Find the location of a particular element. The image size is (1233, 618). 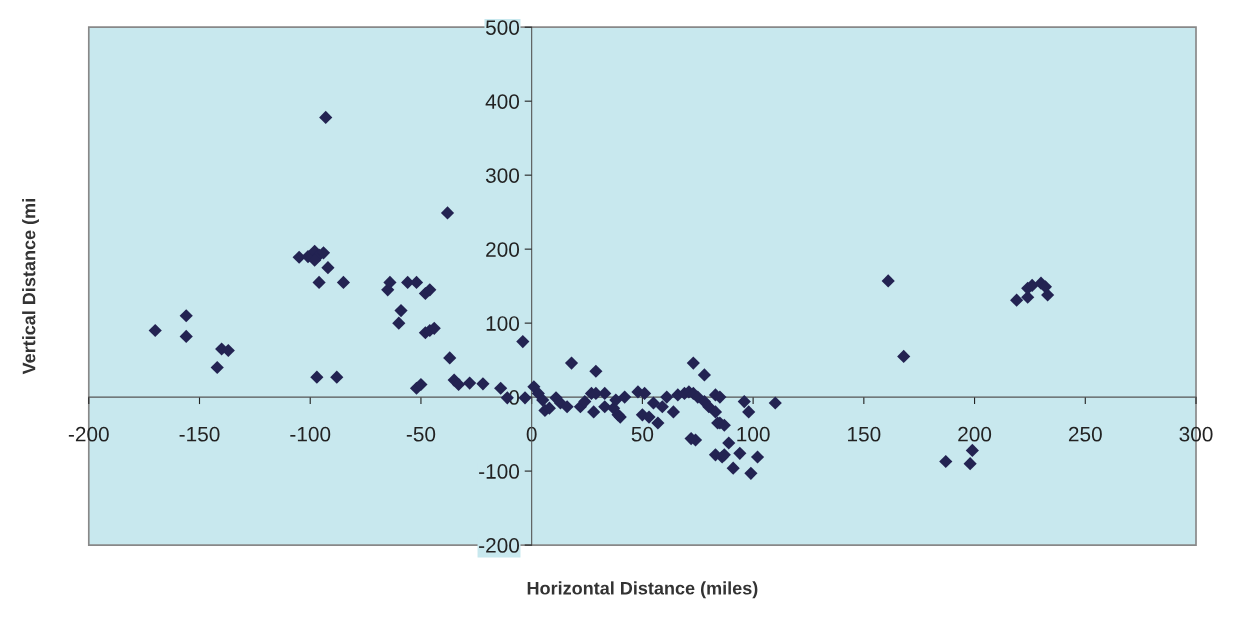

x-tick-label: 50 is located at coordinates (642, 434).